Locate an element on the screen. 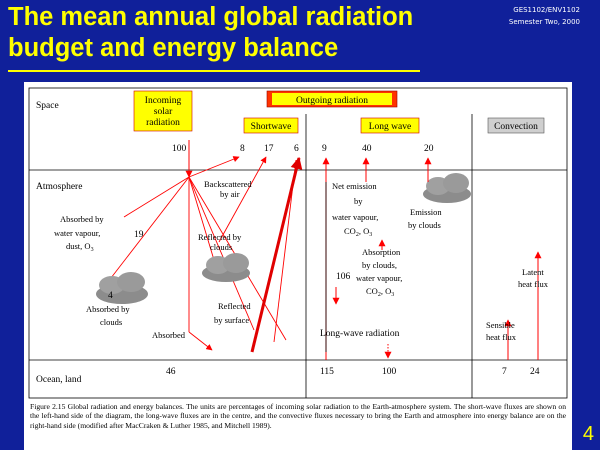  label-absorption-3: water vapour, is located at coordinates (379, 278).